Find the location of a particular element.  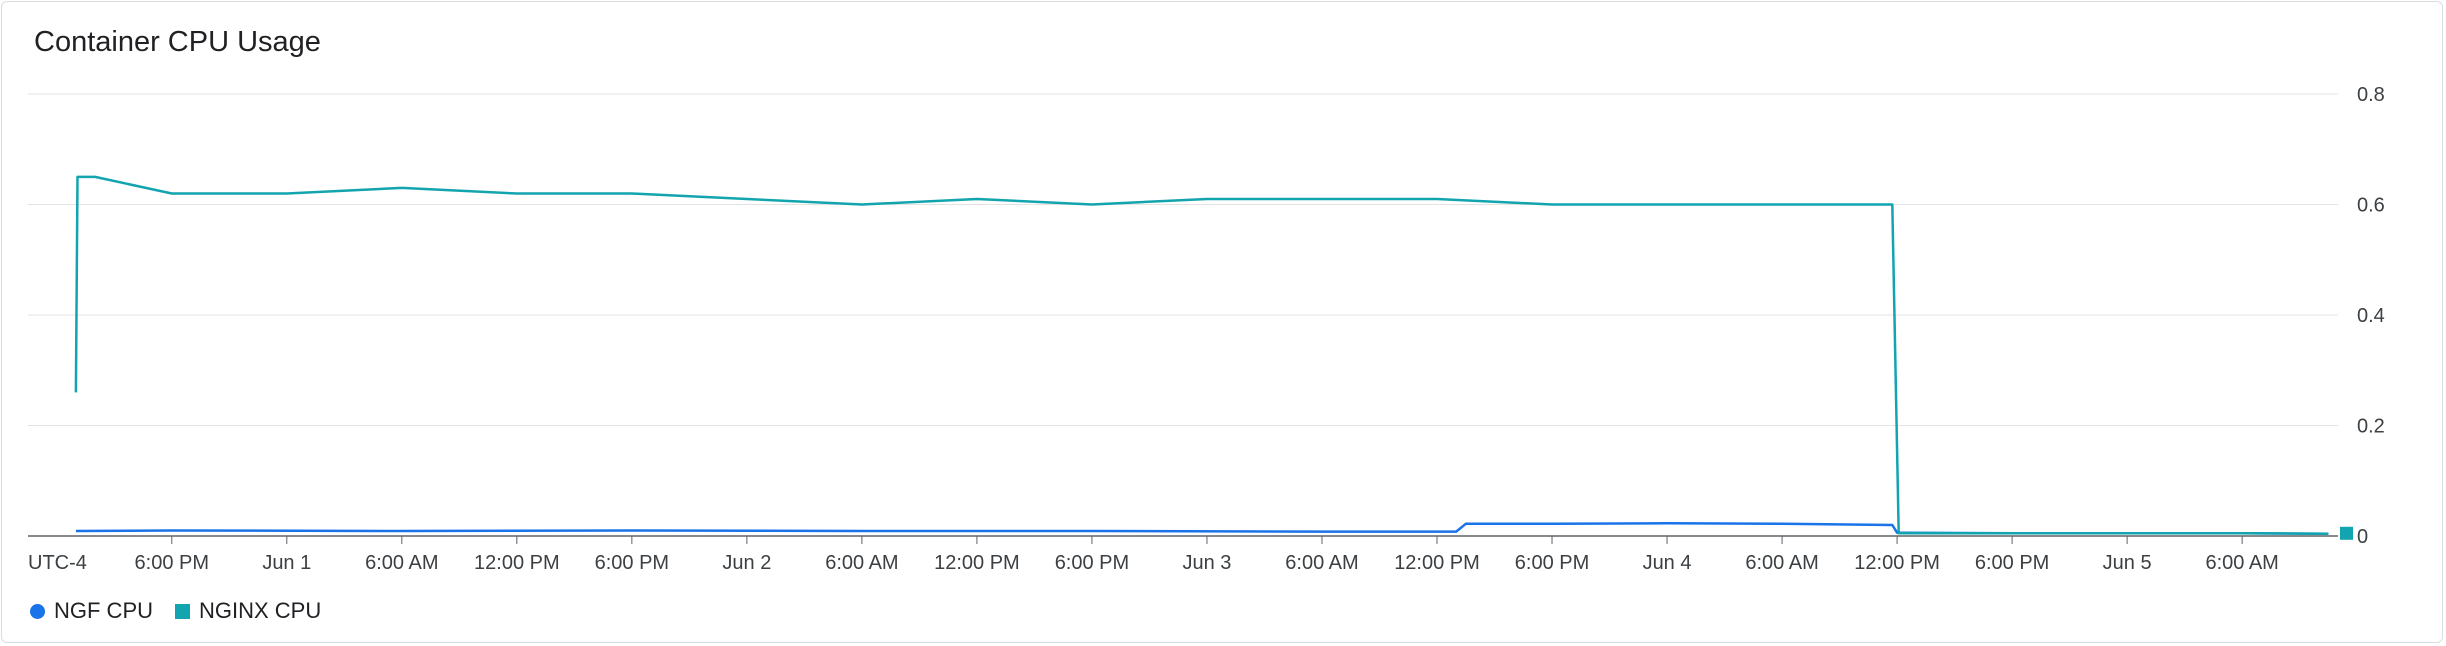

chart-title: Container CPU Usage is located at coordinates (177, 42).